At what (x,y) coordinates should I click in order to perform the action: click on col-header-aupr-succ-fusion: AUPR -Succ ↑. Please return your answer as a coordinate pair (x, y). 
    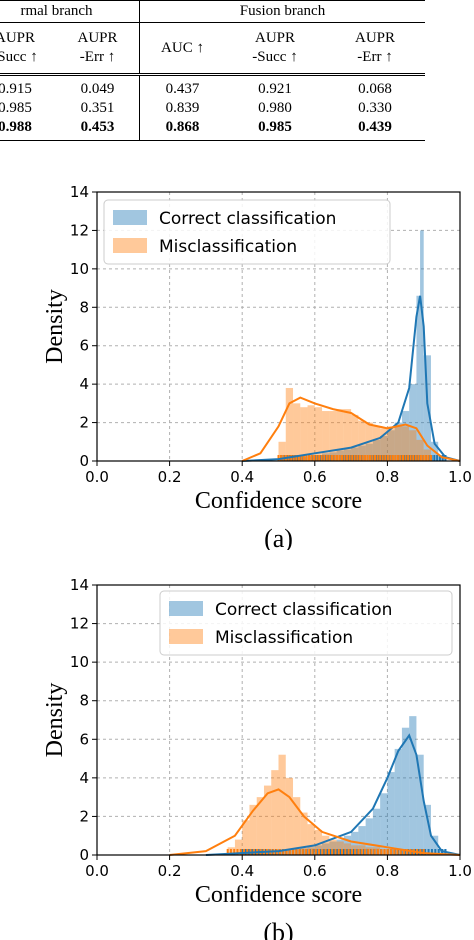
    Looking at the image, I should click on (275, 48).